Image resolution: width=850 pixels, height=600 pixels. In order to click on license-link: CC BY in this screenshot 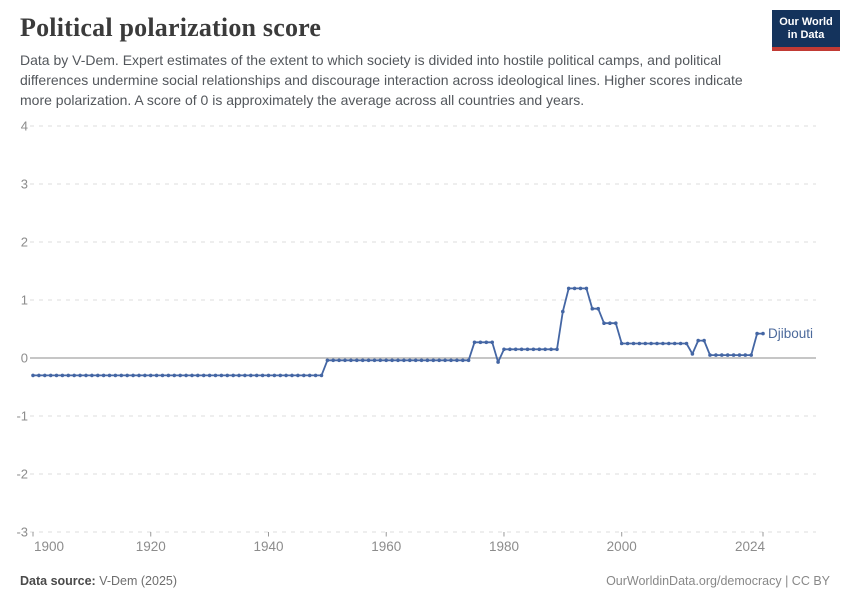, I will do `click(810, 581)`.